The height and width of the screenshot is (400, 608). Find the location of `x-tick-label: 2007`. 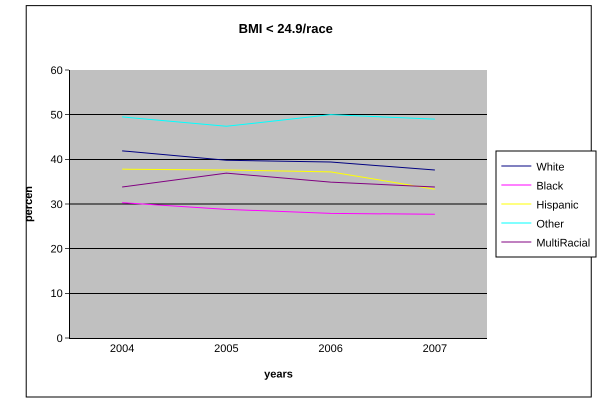

x-tick-label: 2007 is located at coordinates (435, 349).